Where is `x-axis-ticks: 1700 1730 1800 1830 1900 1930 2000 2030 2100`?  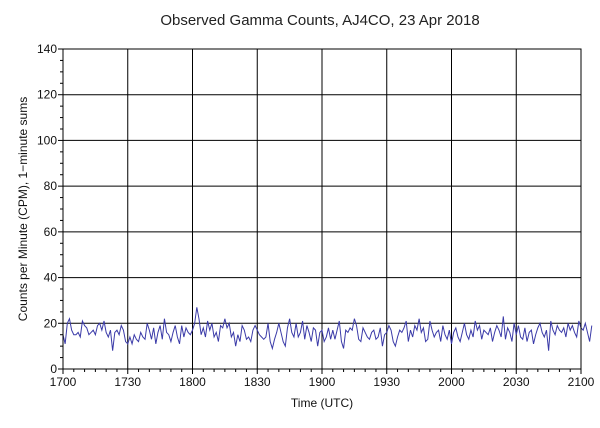 x-axis-ticks: 1700 1730 1800 1830 1900 1930 2000 2030 2100 is located at coordinates (322, 379).